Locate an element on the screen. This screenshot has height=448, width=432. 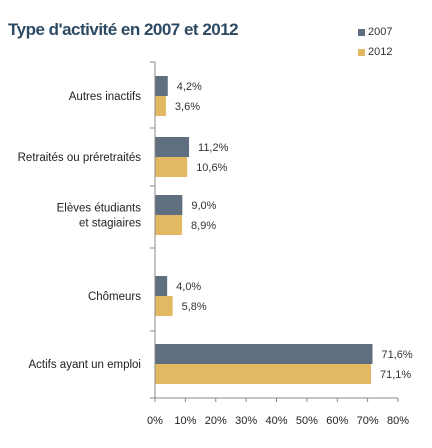
x-tick-label-1: 10% is located at coordinates (185, 421).